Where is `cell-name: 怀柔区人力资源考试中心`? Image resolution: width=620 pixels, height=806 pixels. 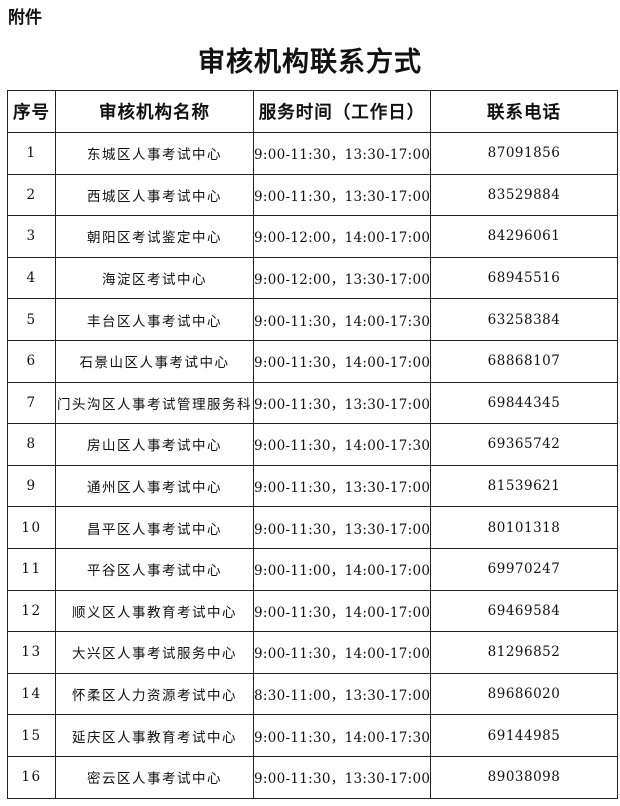
cell-name: 怀柔区人力资源考试中心 is located at coordinates (154, 694).